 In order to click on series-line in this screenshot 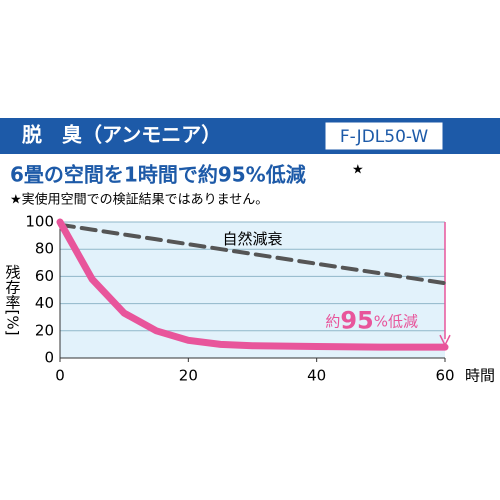, I will do `click(252, 254)`.